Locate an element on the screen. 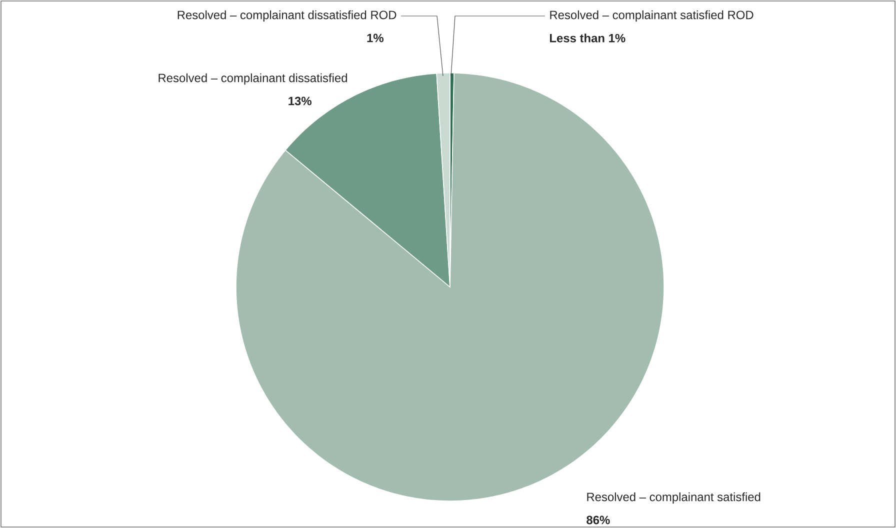 This screenshot has height=528, width=896. slice-label: Resolved – complainant satisfied ROD is located at coordinates (652, 16).